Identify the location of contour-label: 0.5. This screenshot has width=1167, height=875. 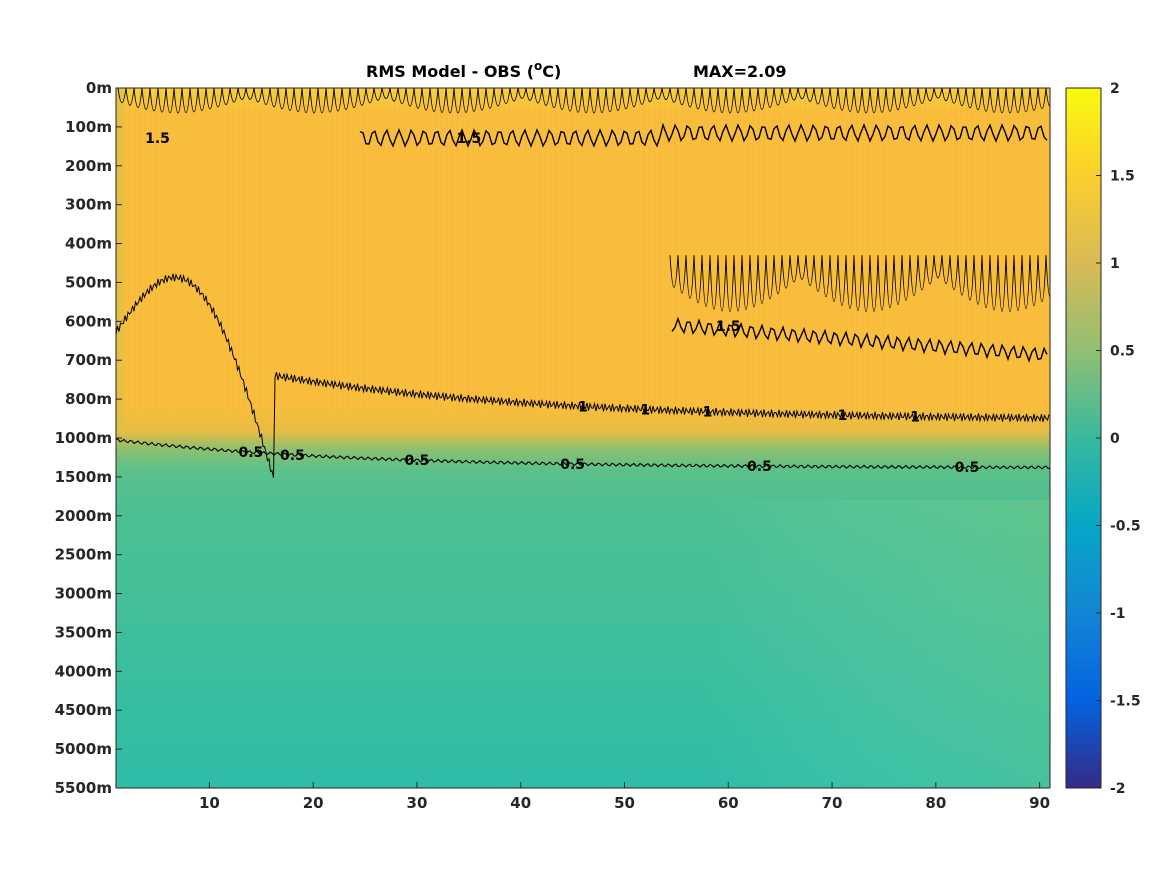
(251, 453).